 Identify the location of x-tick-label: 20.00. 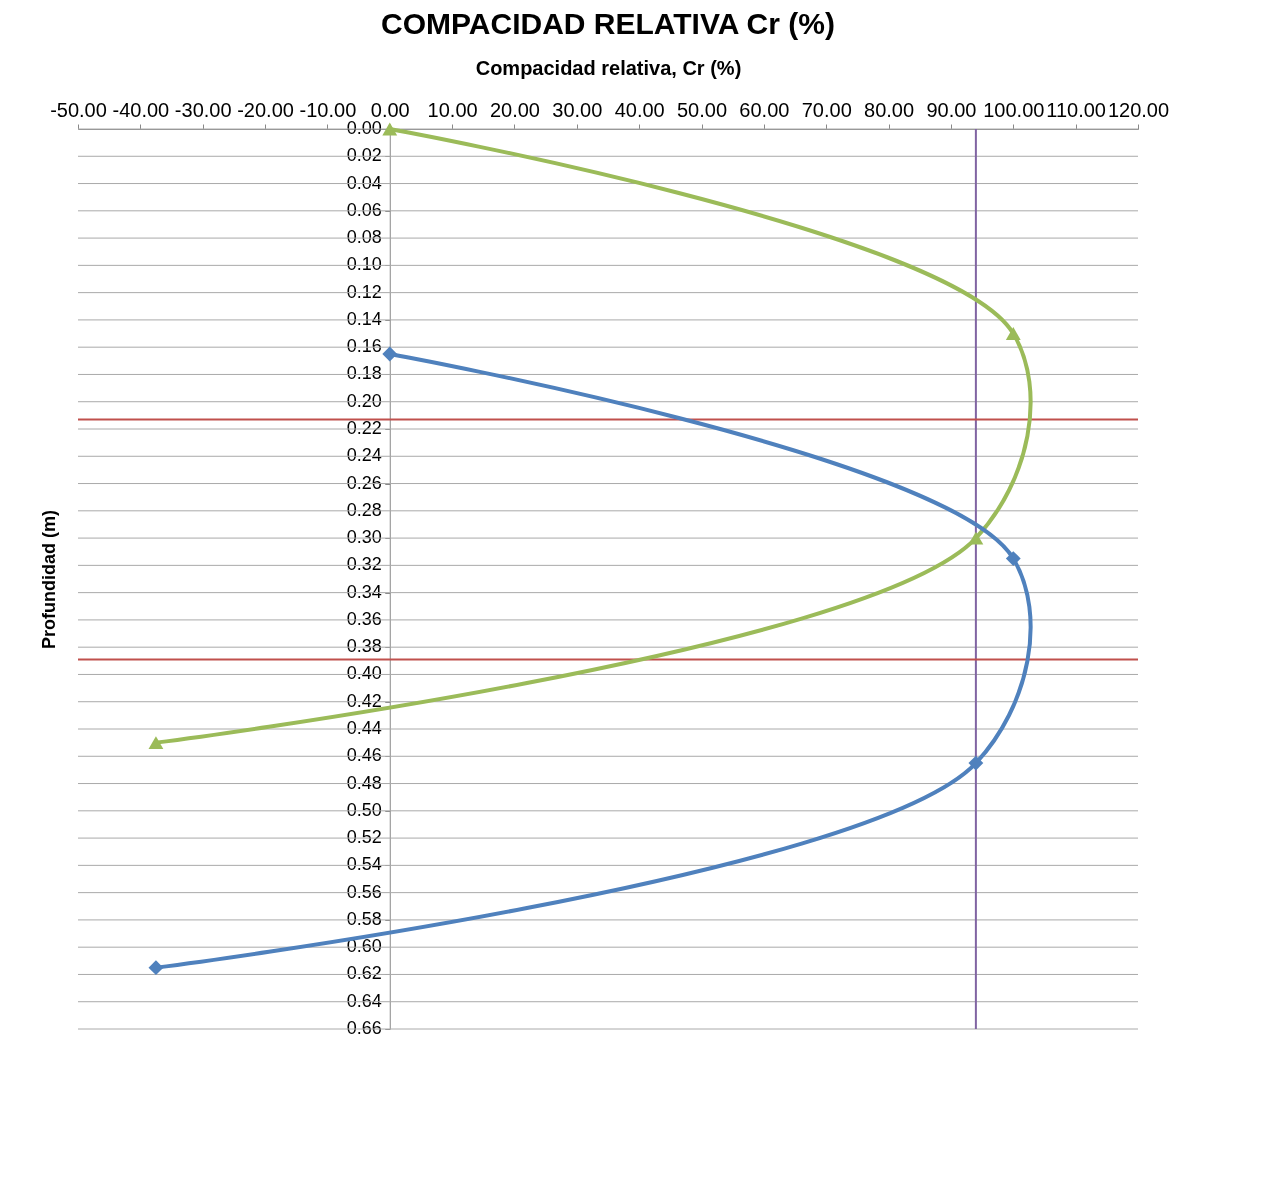
(514, 109).